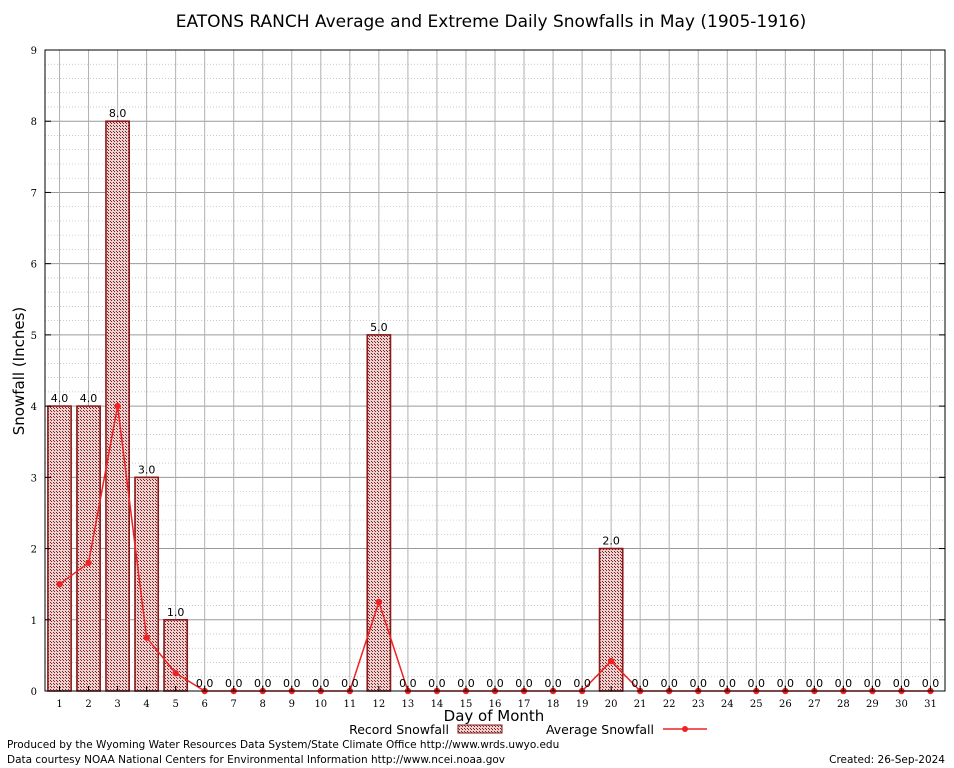 The height and width of the screenshot is (768, 954). What do you see at coordinates (379, 704) in the screenshot?
I see `x-tick-label-12: 12` at bounding box center [379, 704].